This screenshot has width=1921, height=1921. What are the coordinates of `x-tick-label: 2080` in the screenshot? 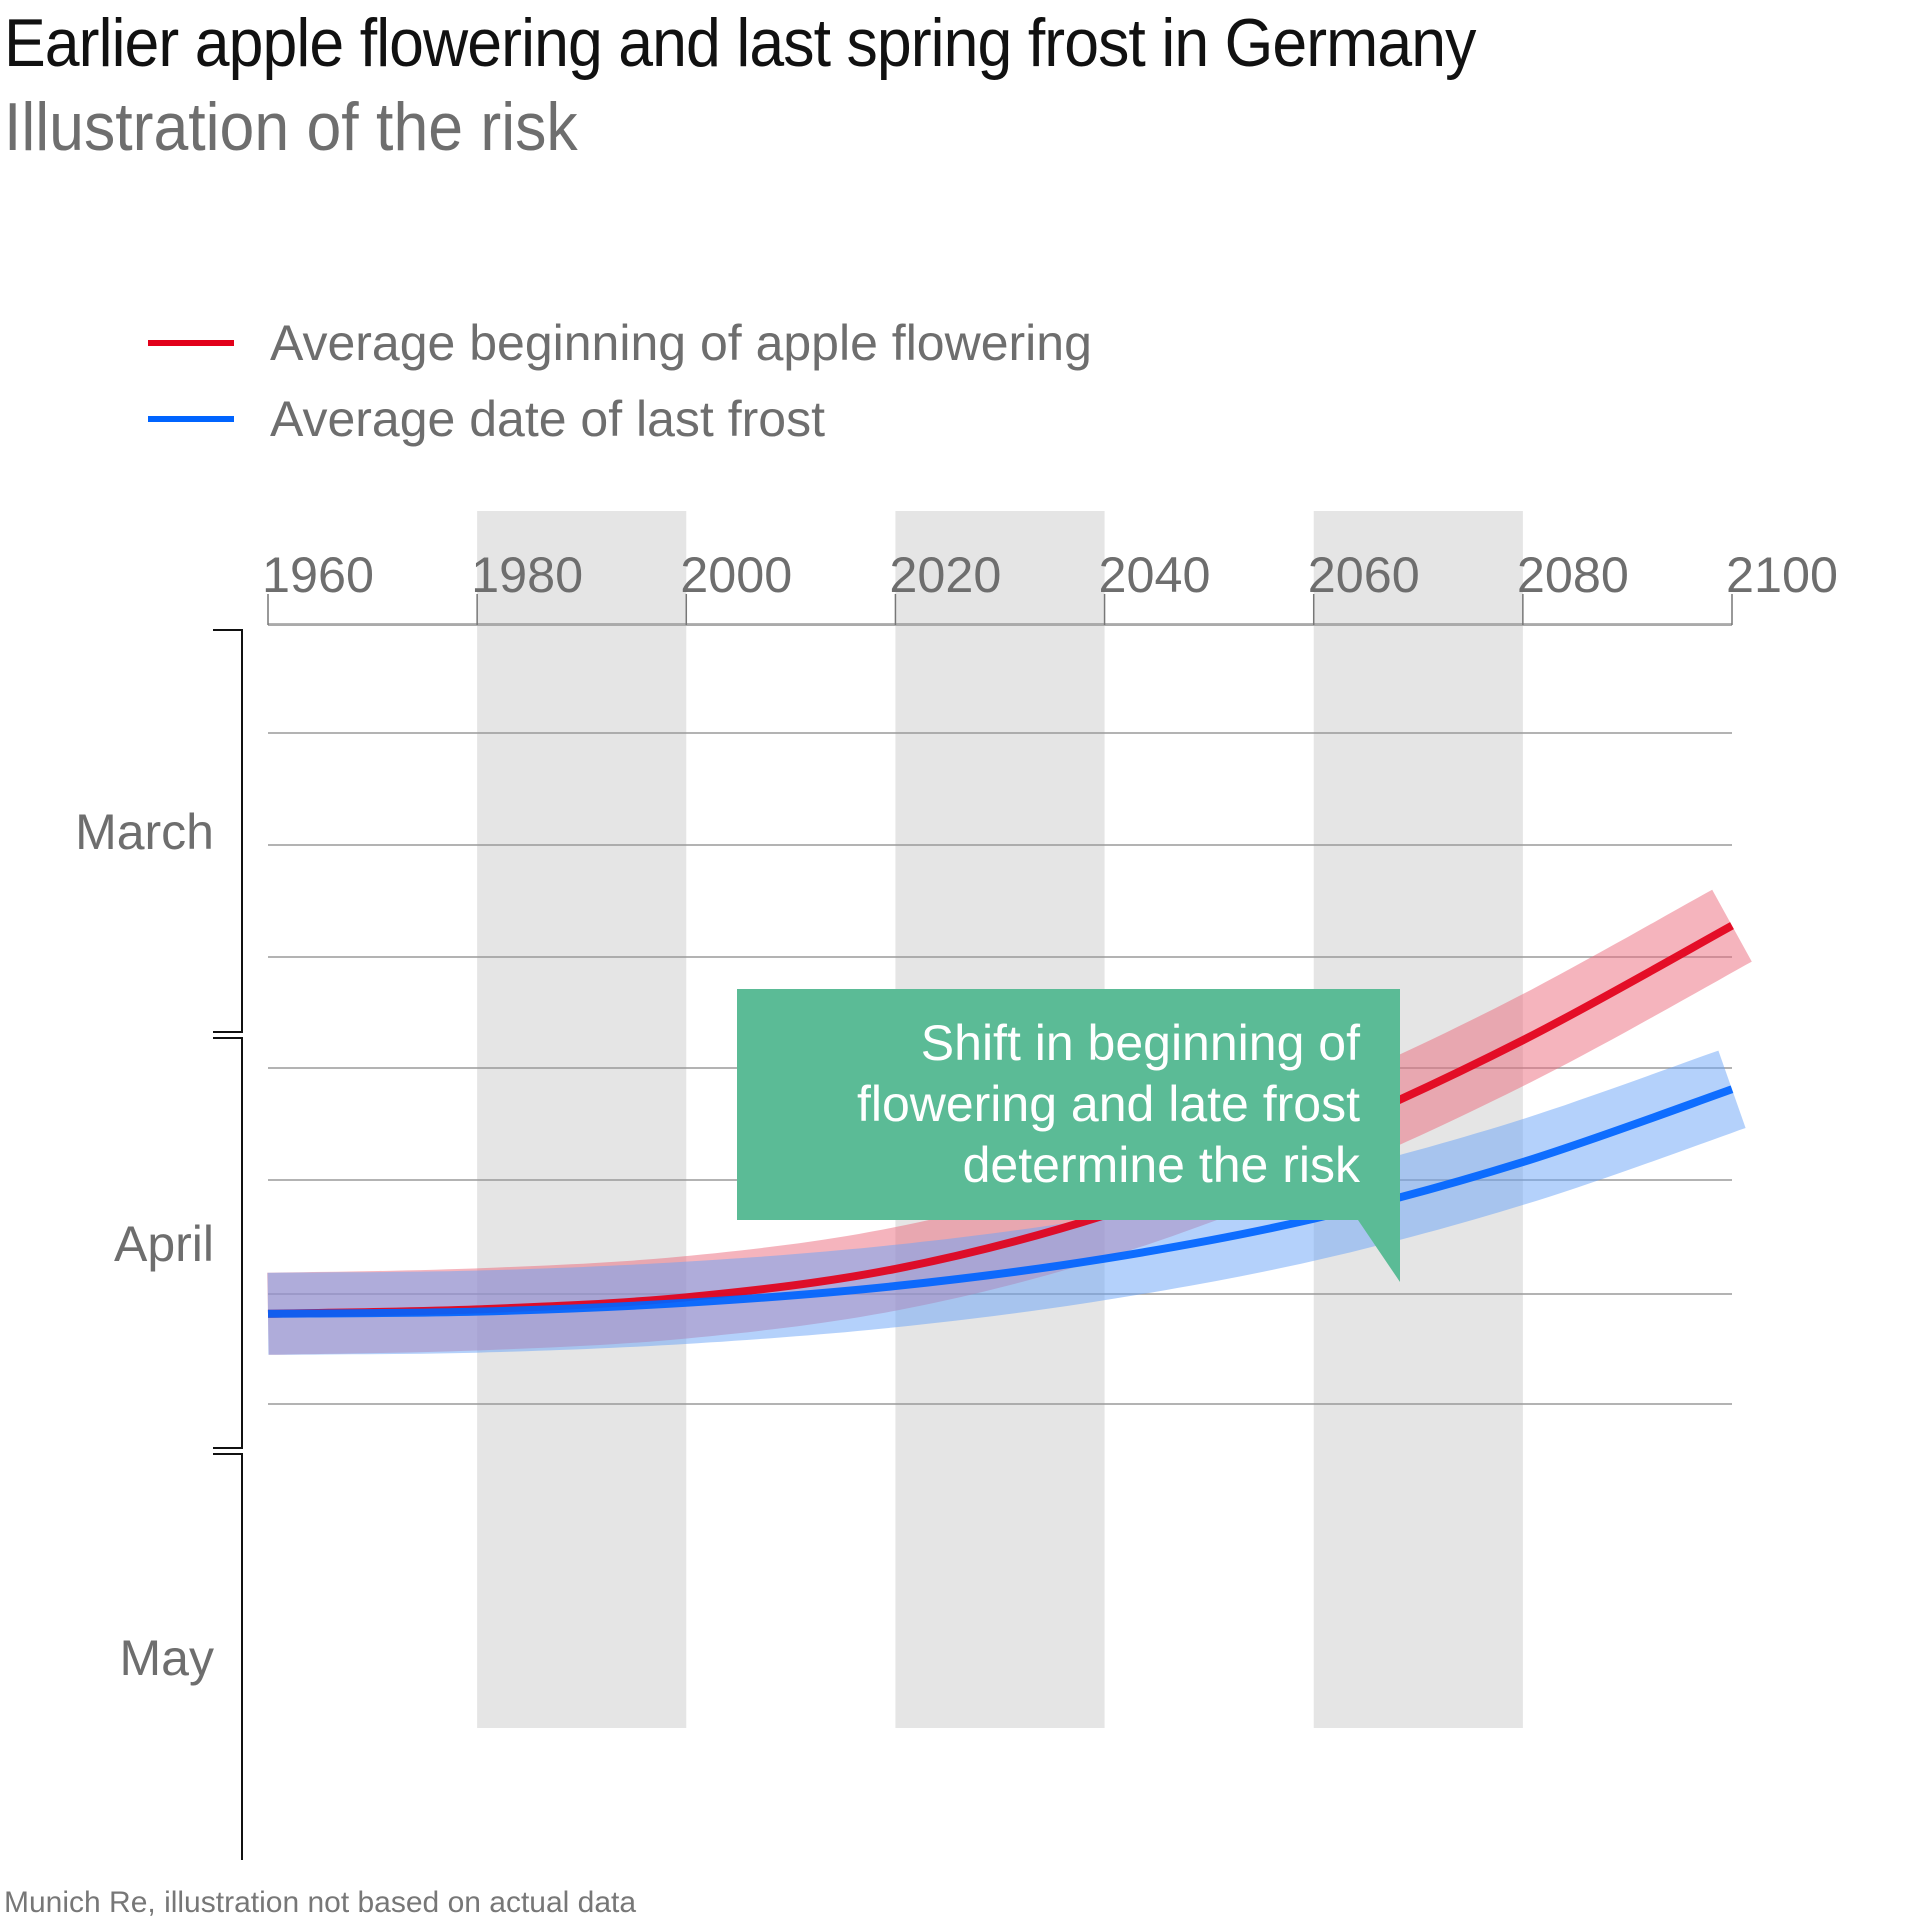 It's located at (1573, 575).